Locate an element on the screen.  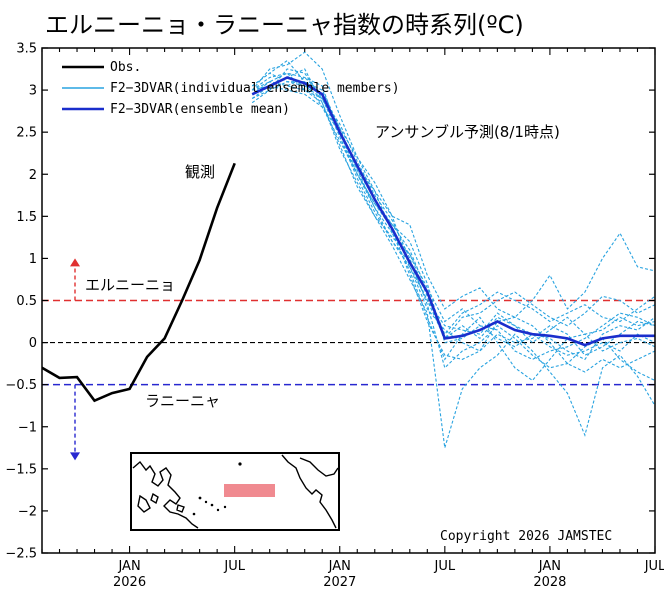
y-tick-label: −2 is located at coordinates (27, 511).